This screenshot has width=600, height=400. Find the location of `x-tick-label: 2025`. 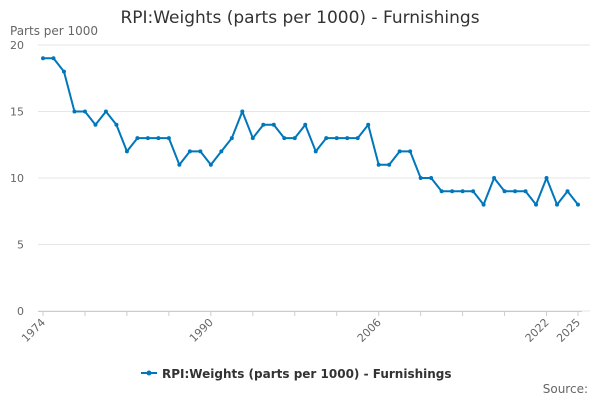

x-tick-label: 2025 is located at coordinates (568, 330).